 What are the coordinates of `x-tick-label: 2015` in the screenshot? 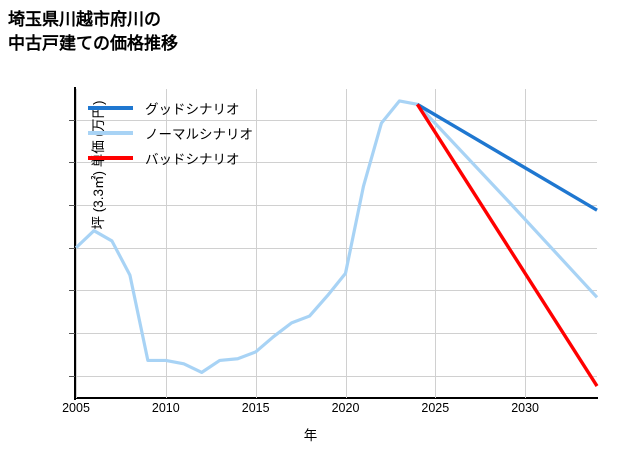 It's located at (255, 408).